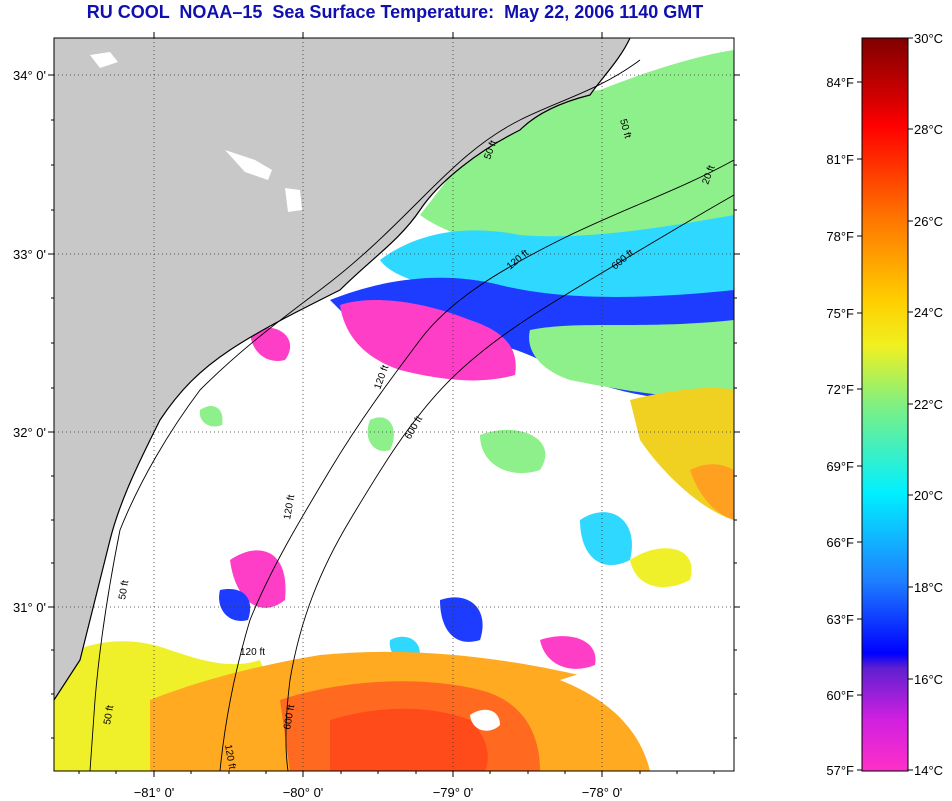  I want to click on sst-cyan-band, so click(557, 257).